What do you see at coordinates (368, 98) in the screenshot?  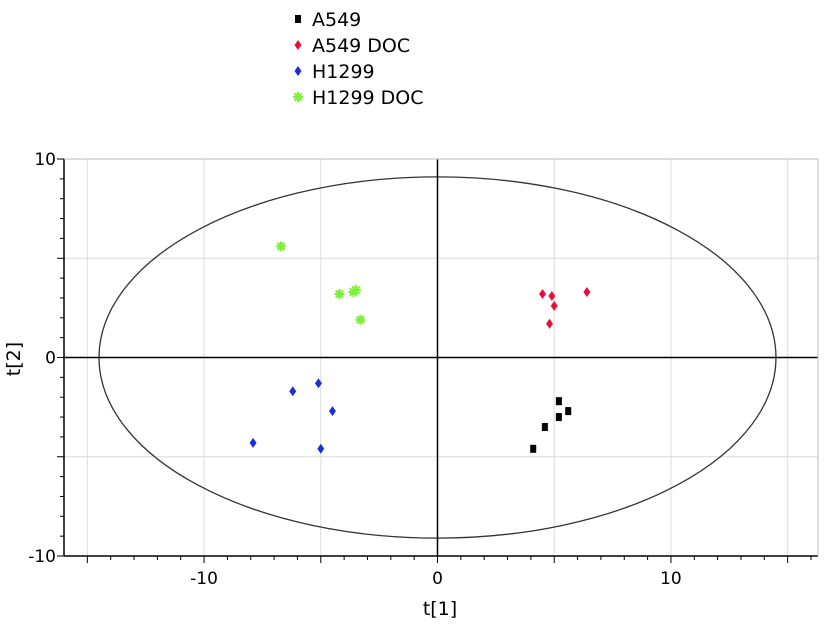 I see `legend-label-h1299-doc: H1299 DOC` at bounding box center [368, 98].